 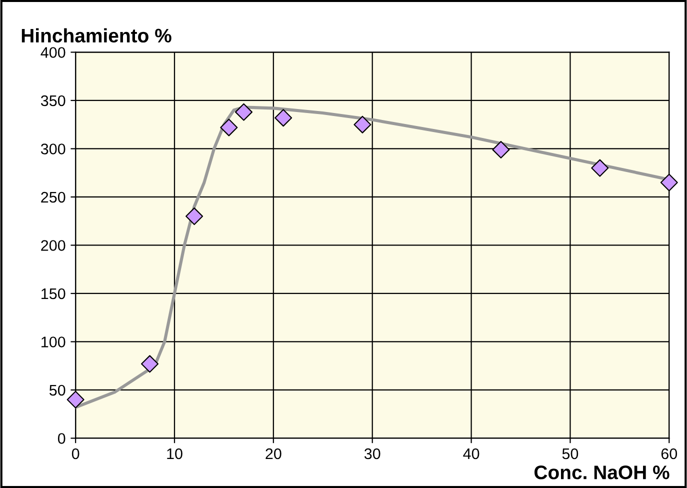 What do you see at coordinates (471, 454) in the screenshot?
I see `x-tick-label: 40` at bounding box center [471, 454].